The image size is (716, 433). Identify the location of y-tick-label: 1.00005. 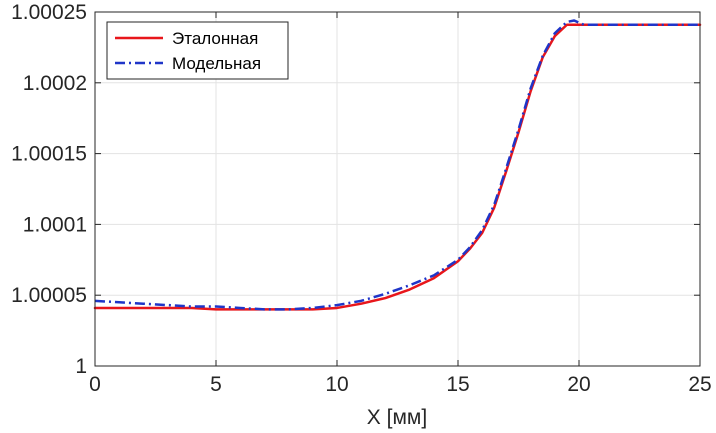
(49, 295).